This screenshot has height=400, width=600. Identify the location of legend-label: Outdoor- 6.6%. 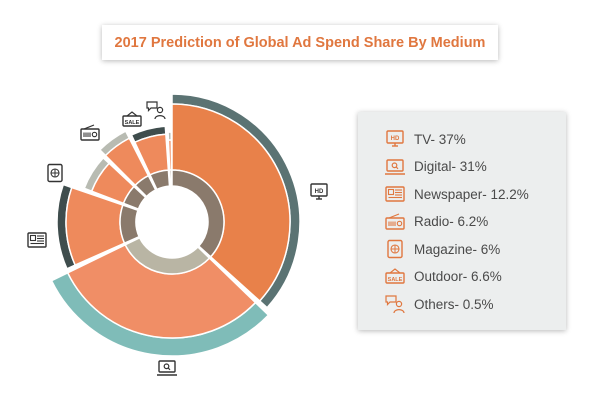
(458, 276).